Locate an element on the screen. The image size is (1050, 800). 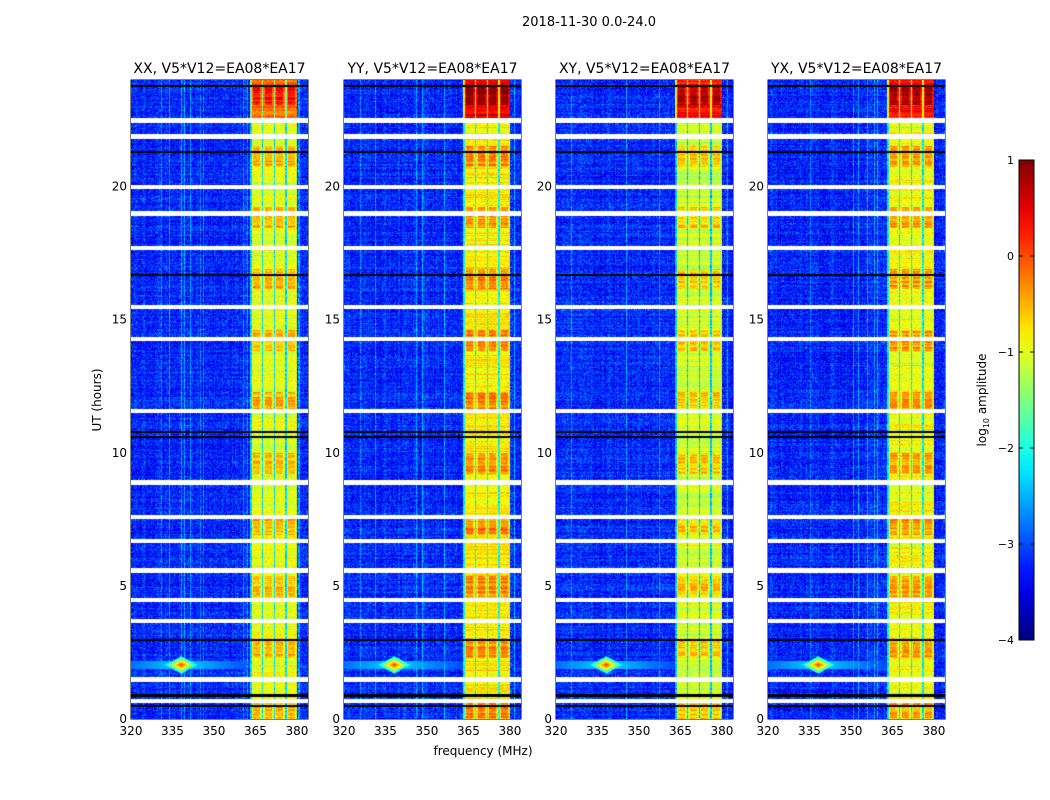
colorbar-tick-label: −1 is located at coordinates (1006, 352).